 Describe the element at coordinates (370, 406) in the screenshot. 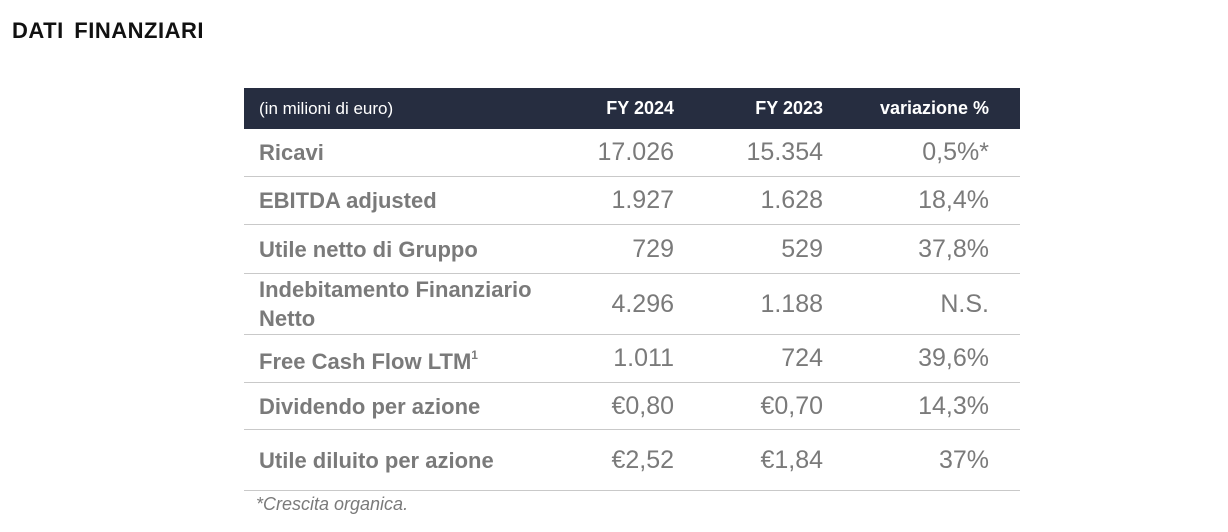

I see `row-label: Dividendo per azione` at that location.